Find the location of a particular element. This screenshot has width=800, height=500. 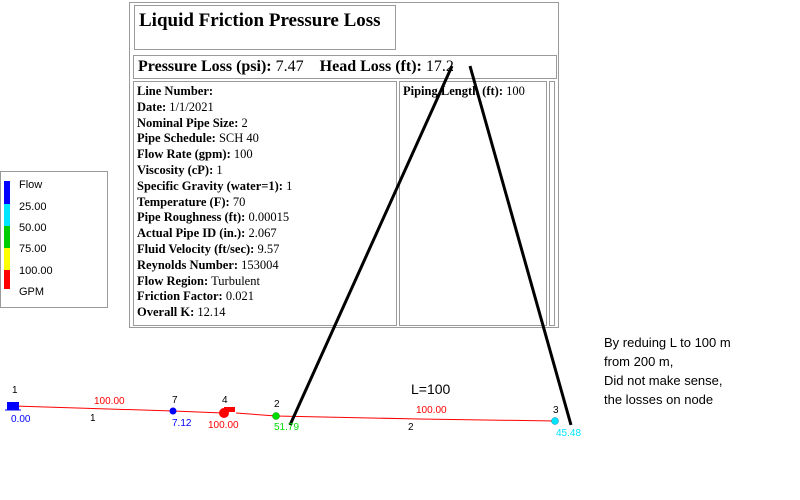

link-id: 2 is located at coordinates (411, 427).